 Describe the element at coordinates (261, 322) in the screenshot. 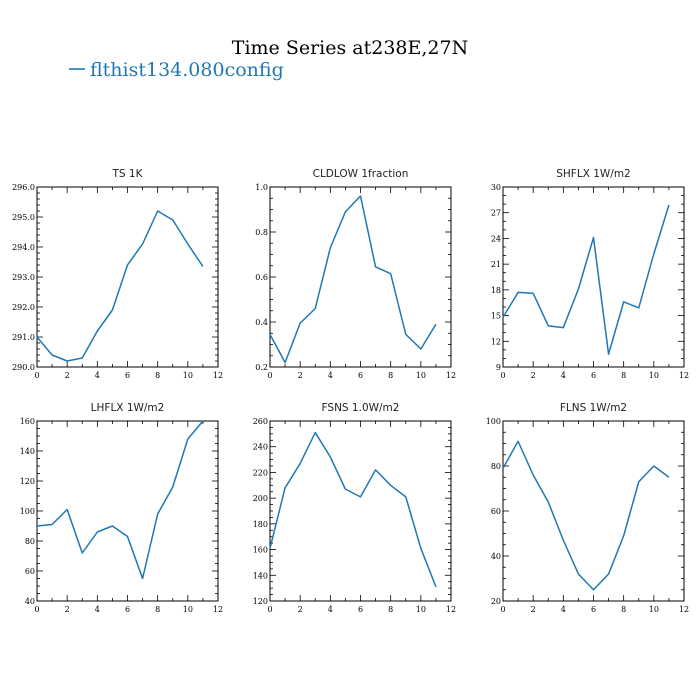

I see `y-tick-label: 0.4` at that location.